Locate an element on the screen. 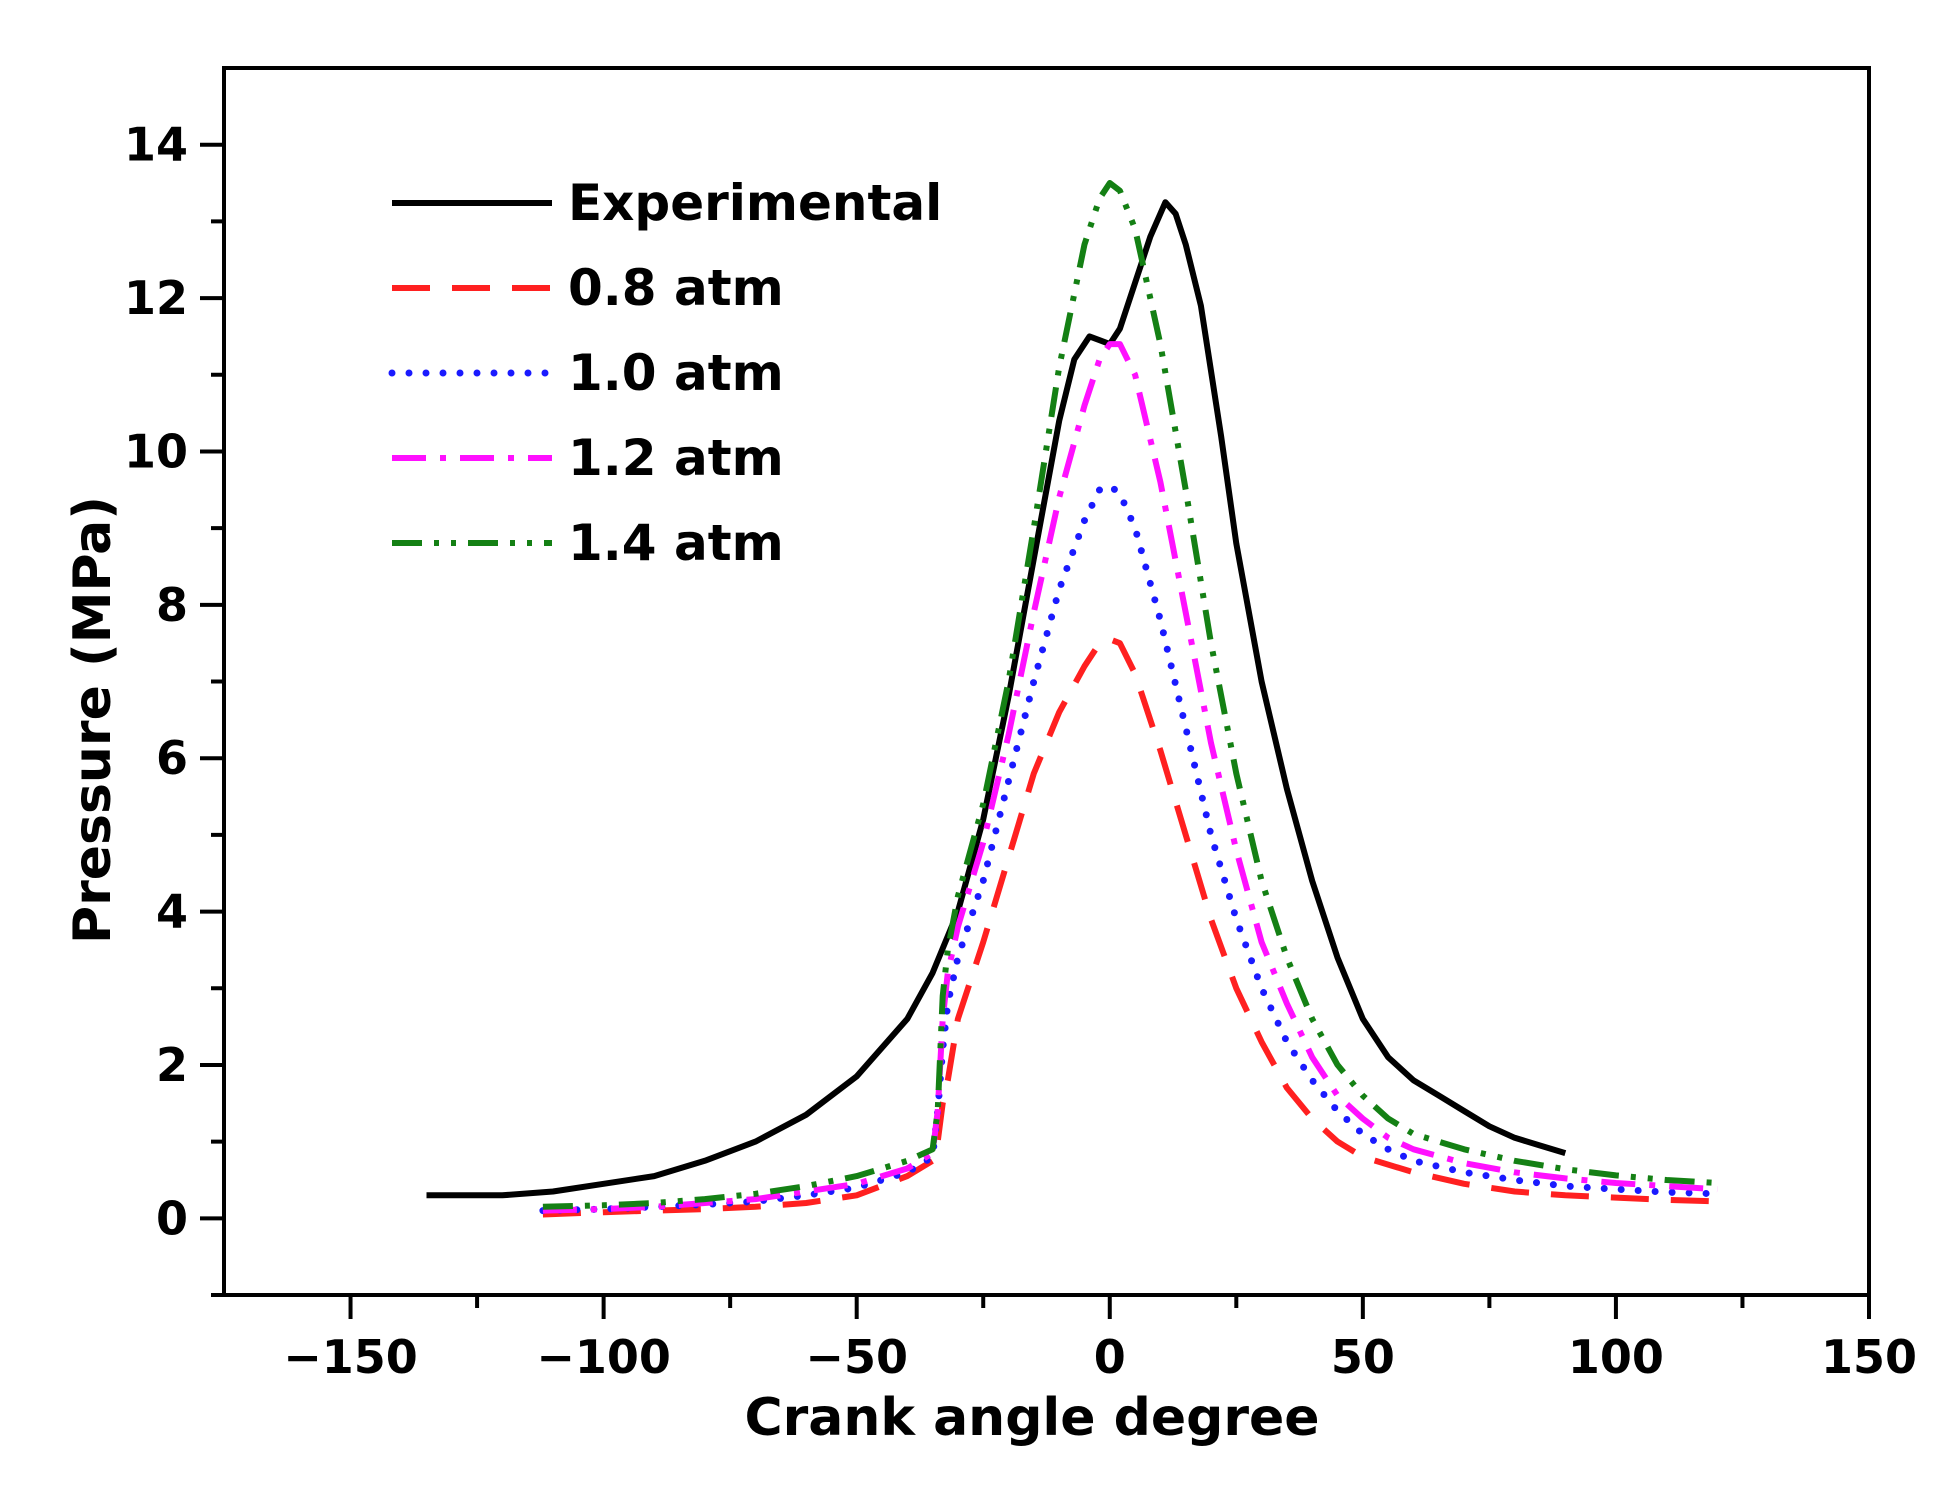  y-tick-label: 10 is located at coordinates (156, 451).